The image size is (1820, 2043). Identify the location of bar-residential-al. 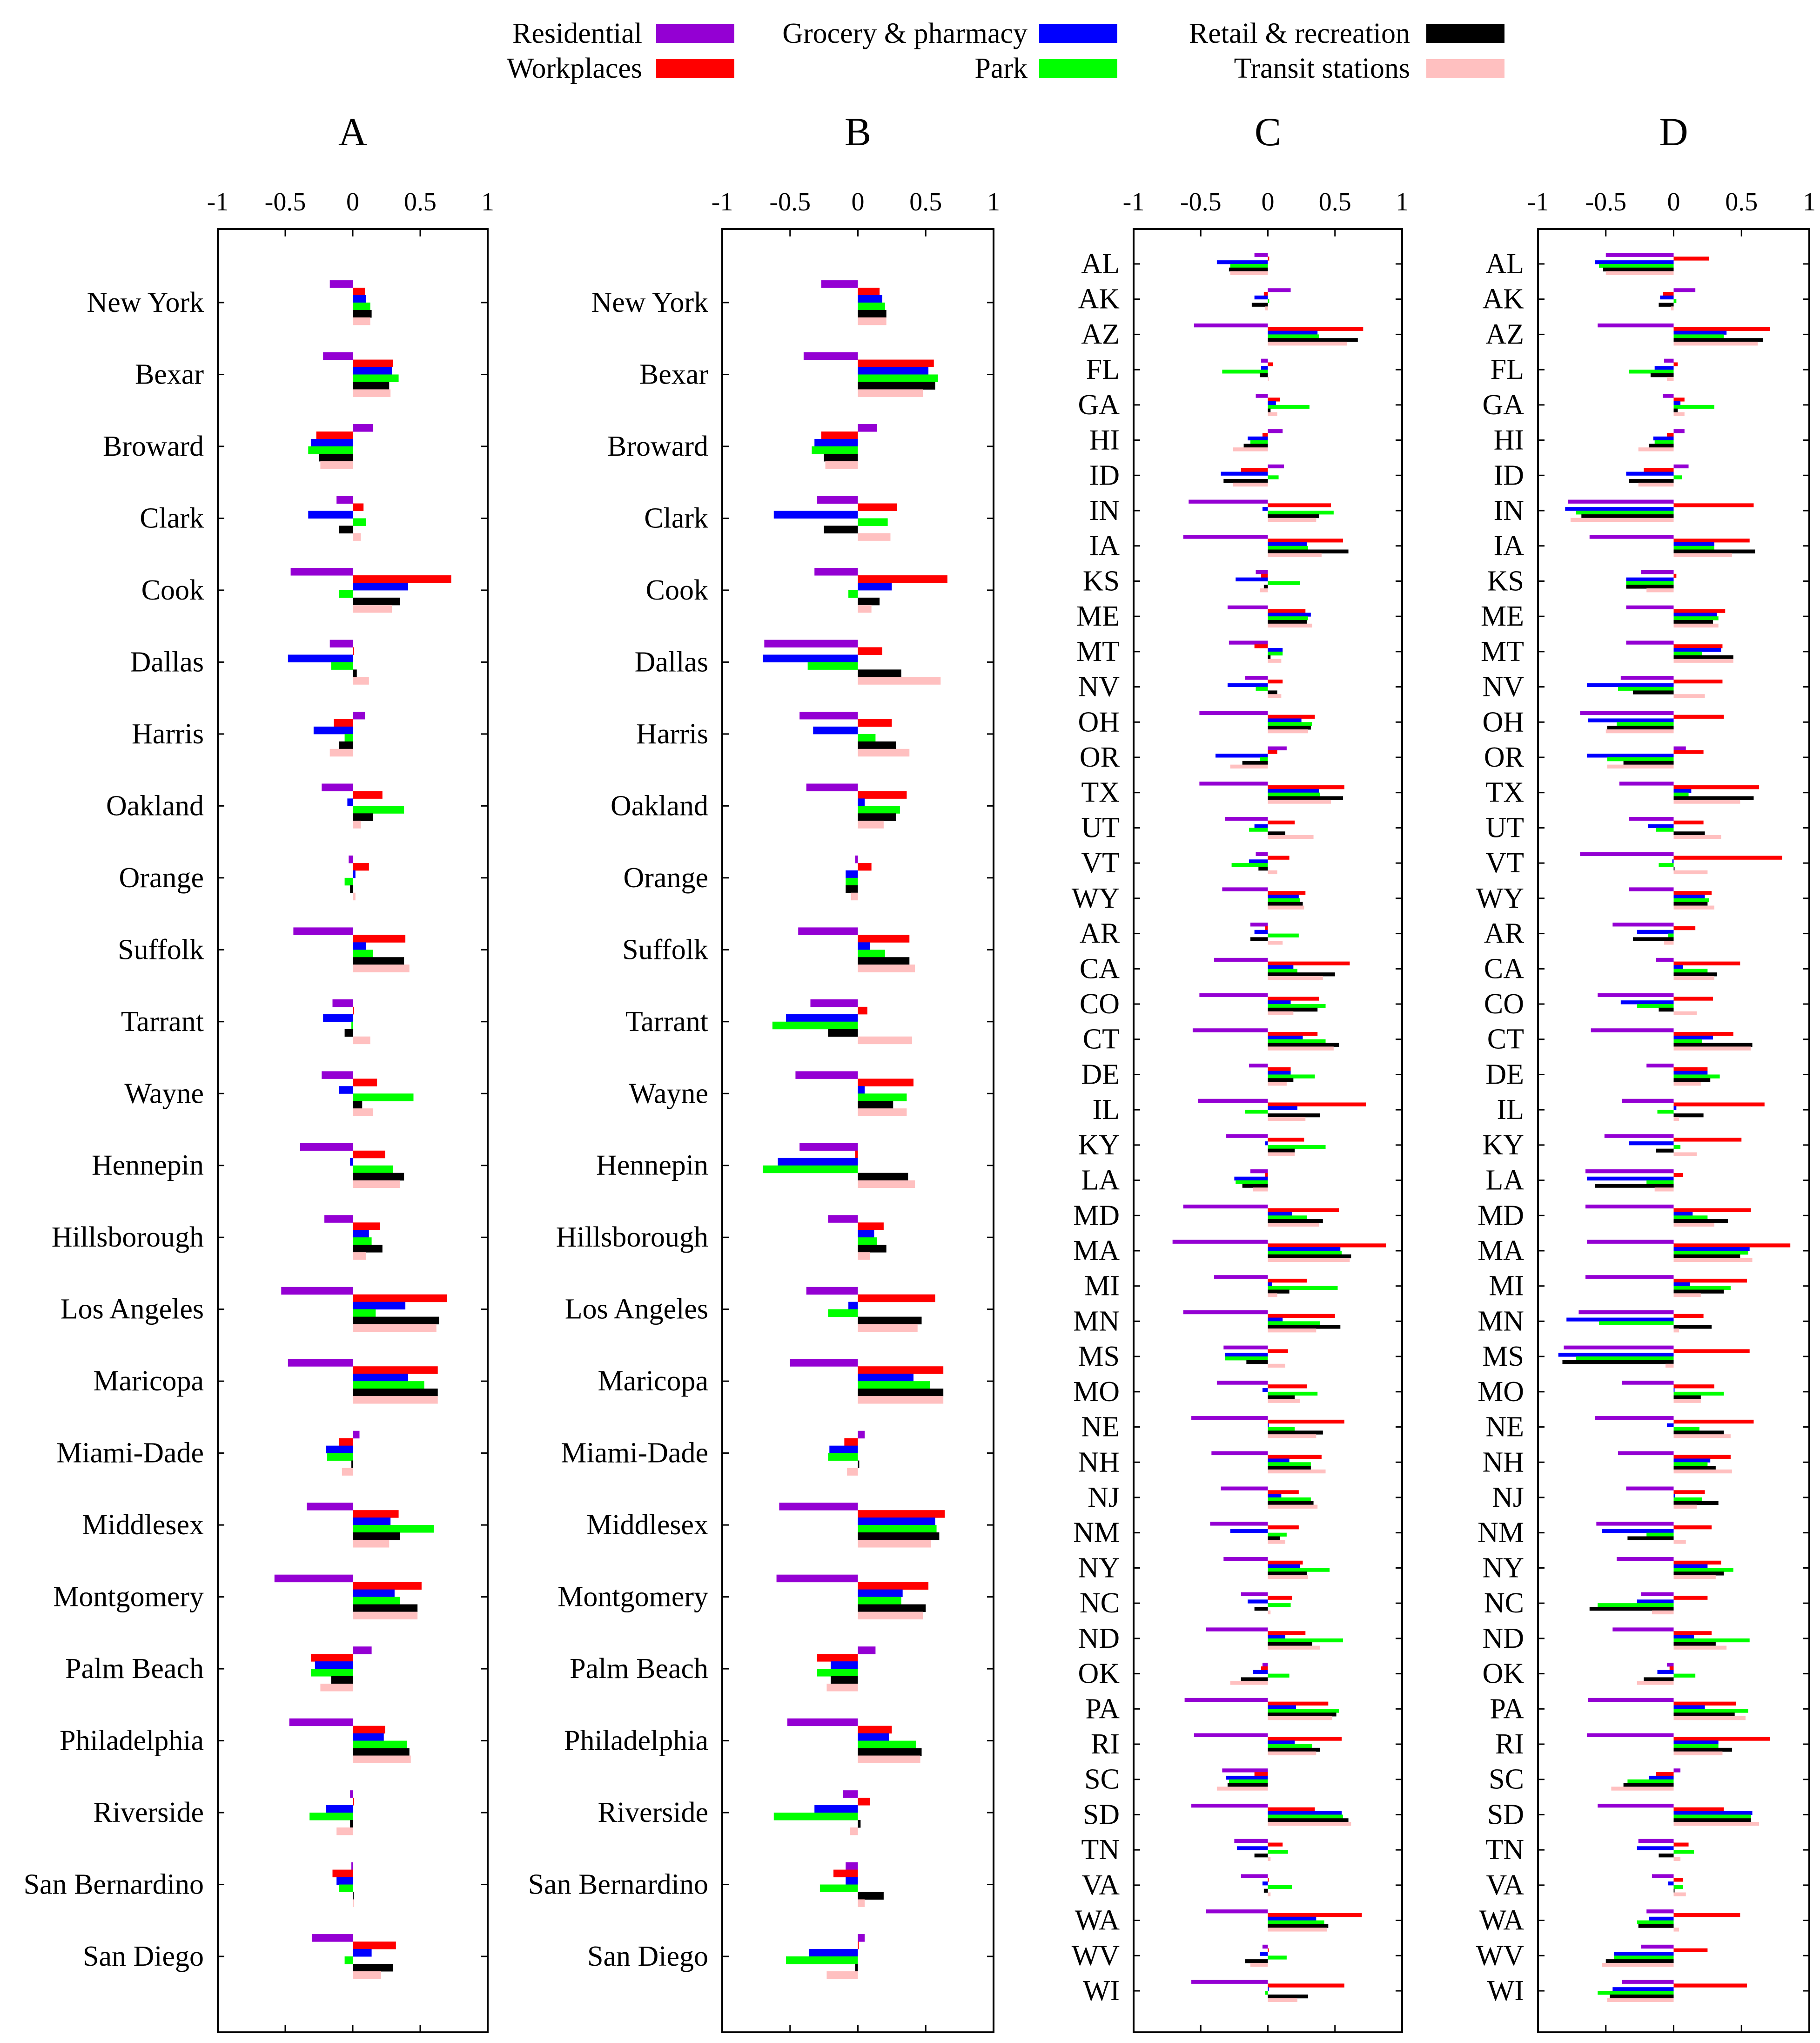
(1639, 255).